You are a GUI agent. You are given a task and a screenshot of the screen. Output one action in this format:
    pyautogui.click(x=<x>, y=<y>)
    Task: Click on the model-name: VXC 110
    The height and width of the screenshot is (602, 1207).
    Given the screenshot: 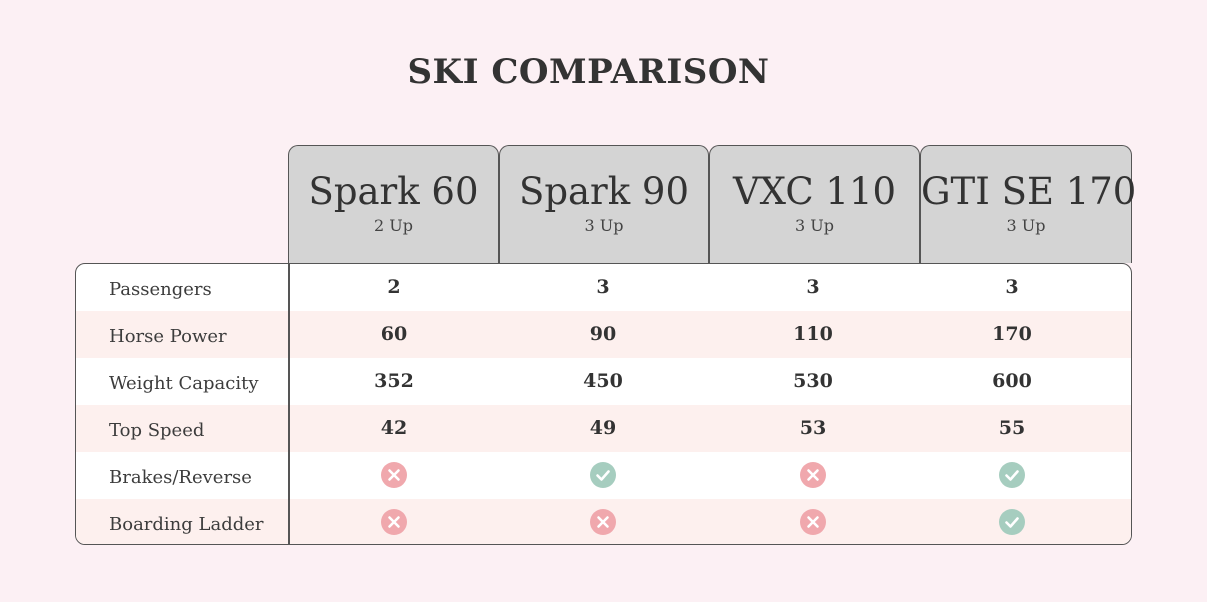 What is the action you would take?
    pyautogui.click(x=814, y=191)
    